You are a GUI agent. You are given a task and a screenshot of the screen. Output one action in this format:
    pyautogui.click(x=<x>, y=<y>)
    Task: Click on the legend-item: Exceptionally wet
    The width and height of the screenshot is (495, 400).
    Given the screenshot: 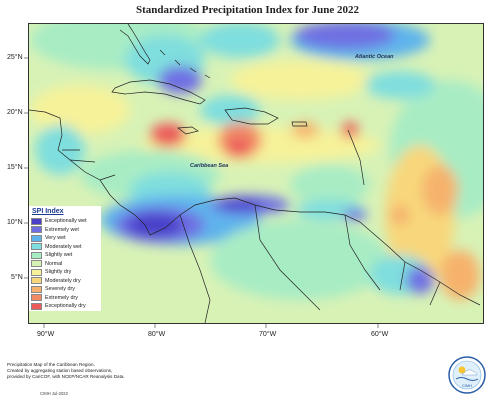 What is the action you would take?
    pyautogui.click(x=65, y=221)
    